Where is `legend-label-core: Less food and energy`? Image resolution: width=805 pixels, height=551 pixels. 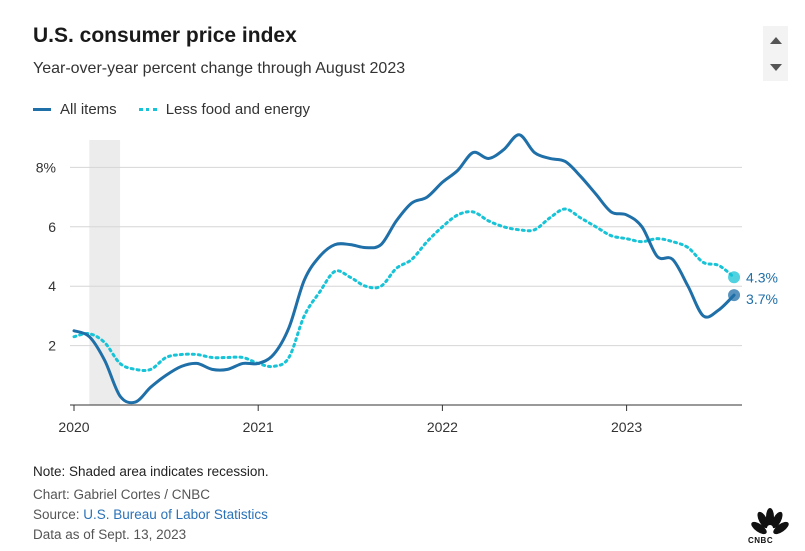 legend-label-core: Less food and energy is located at coordinates (237, 109).